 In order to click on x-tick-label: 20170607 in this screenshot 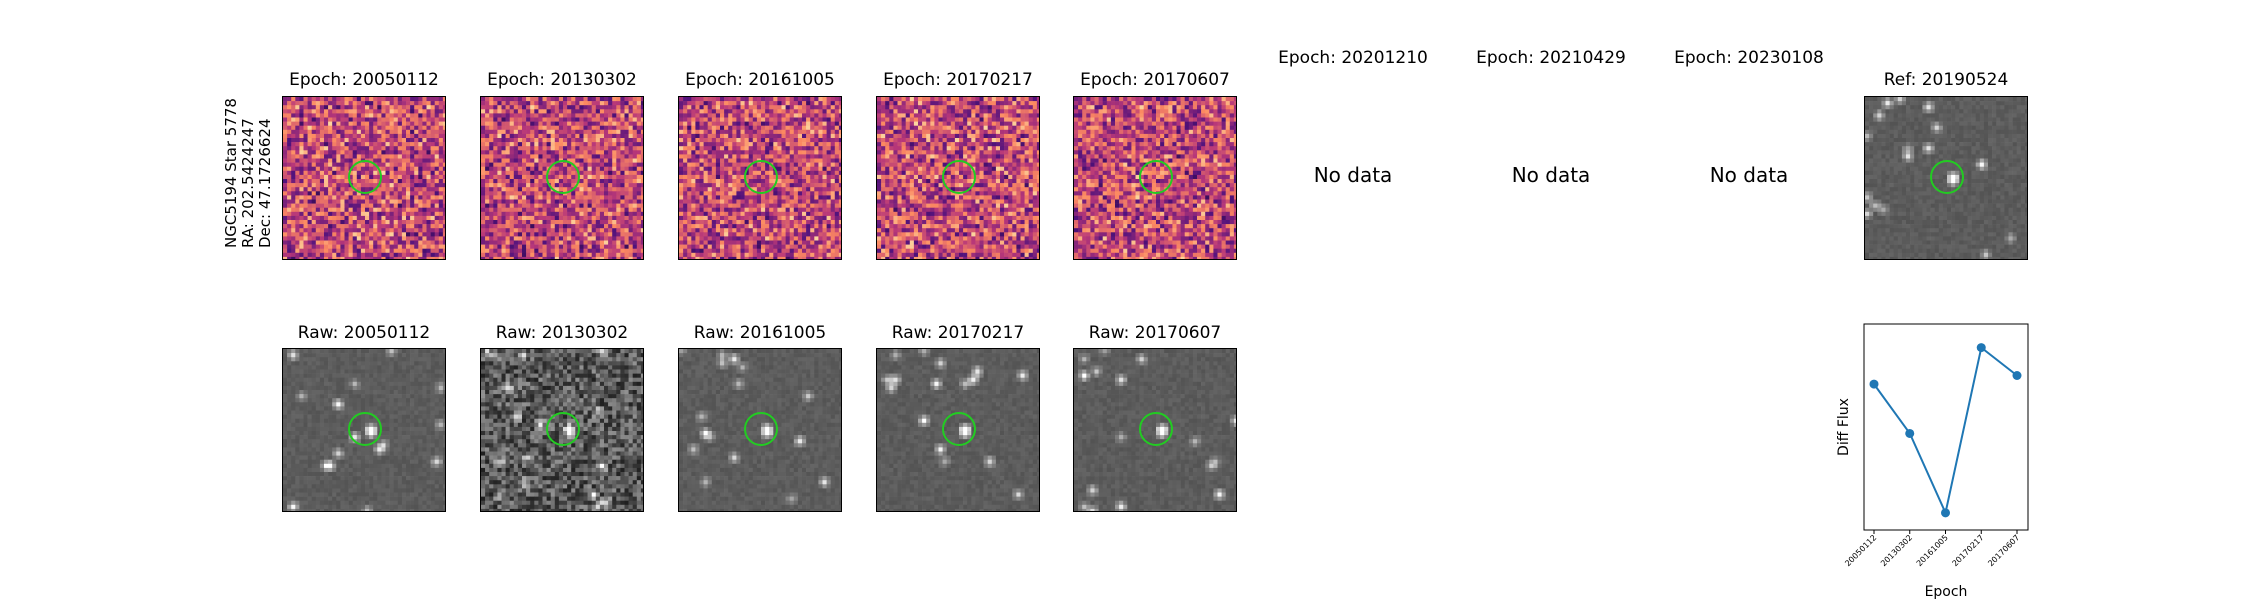, I will do `click(2003, 550)`.